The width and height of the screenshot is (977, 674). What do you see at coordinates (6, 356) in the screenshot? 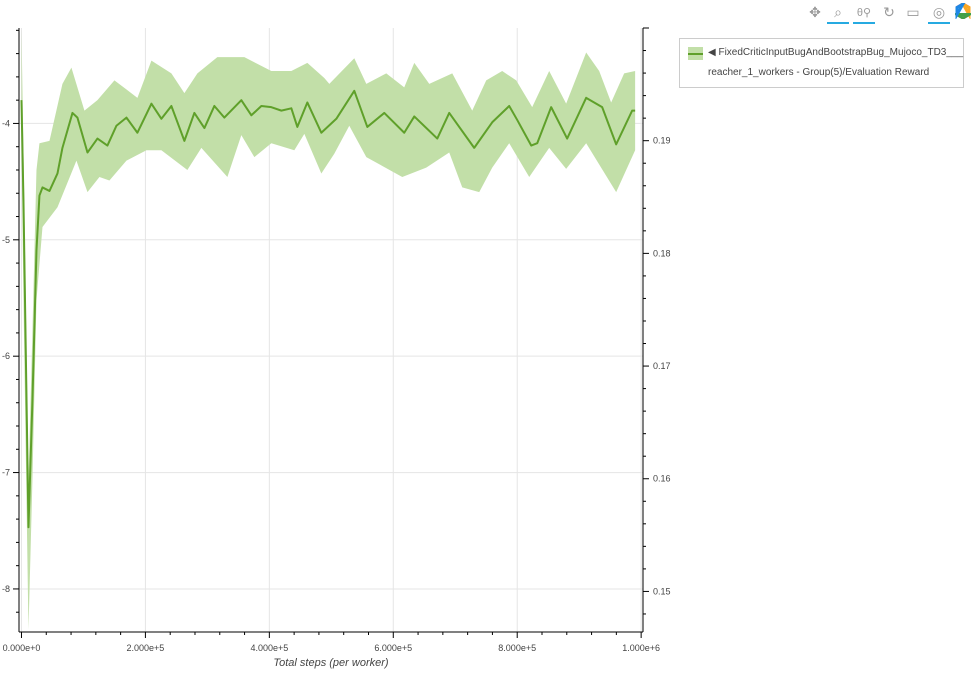
I see `y-tick-label: -6` at bounding box center [6, 356].